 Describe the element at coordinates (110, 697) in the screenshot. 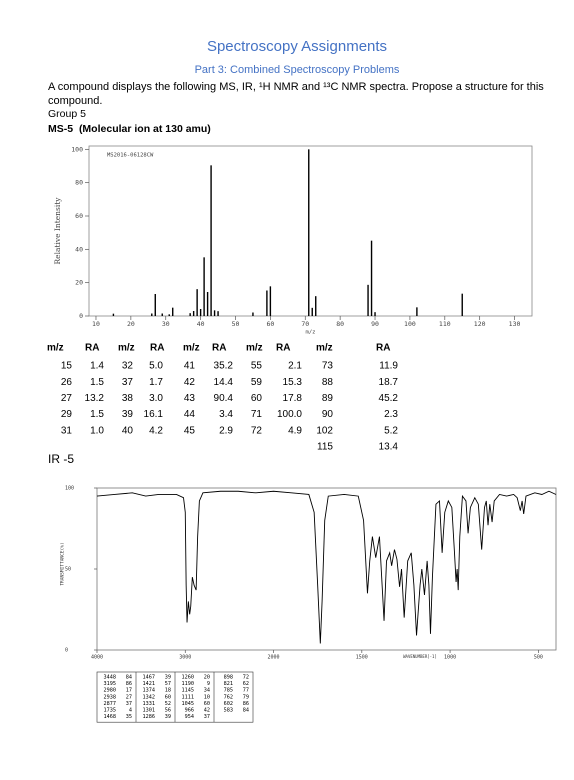

I see `peak-wavenumber: 2938` at that location.